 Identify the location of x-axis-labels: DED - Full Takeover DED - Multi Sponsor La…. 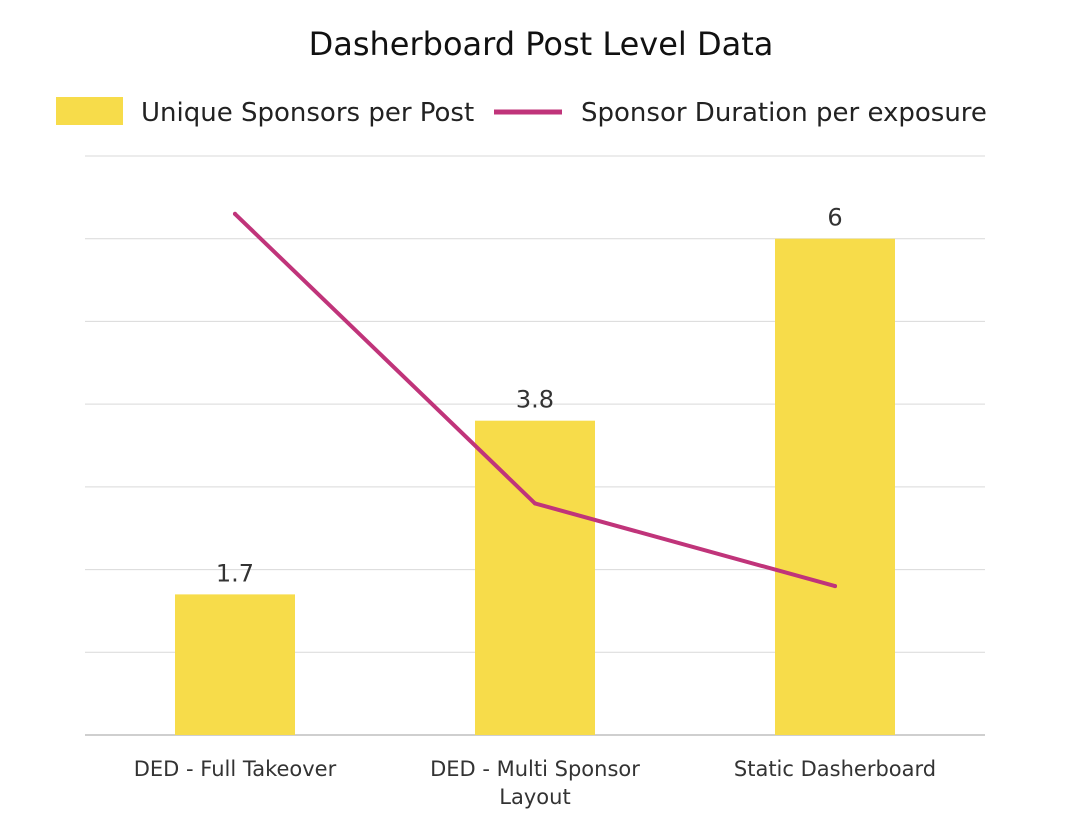
(535, 783).